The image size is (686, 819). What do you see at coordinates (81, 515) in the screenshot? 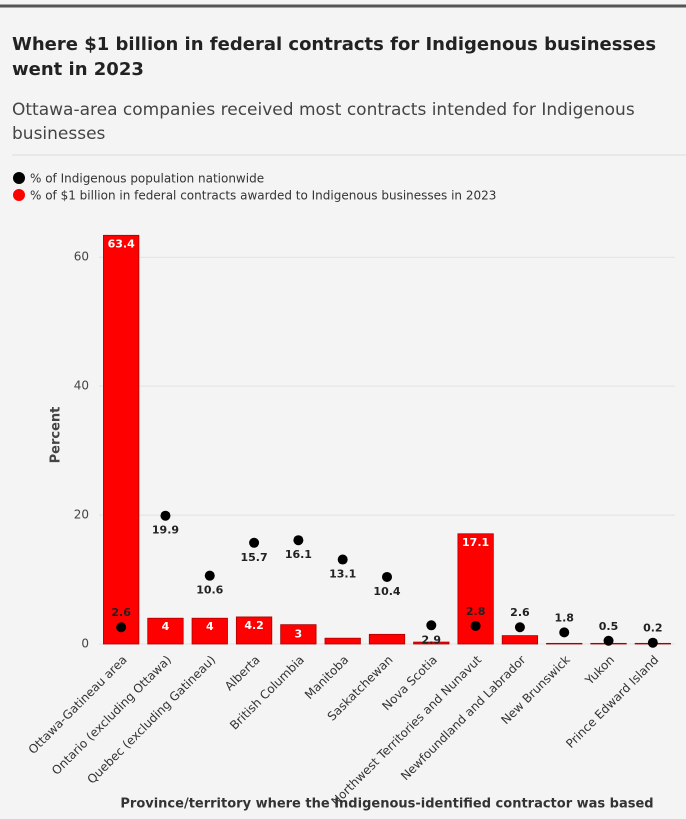
I see `y-tick-label: 20` at bounding box center [81, 515].